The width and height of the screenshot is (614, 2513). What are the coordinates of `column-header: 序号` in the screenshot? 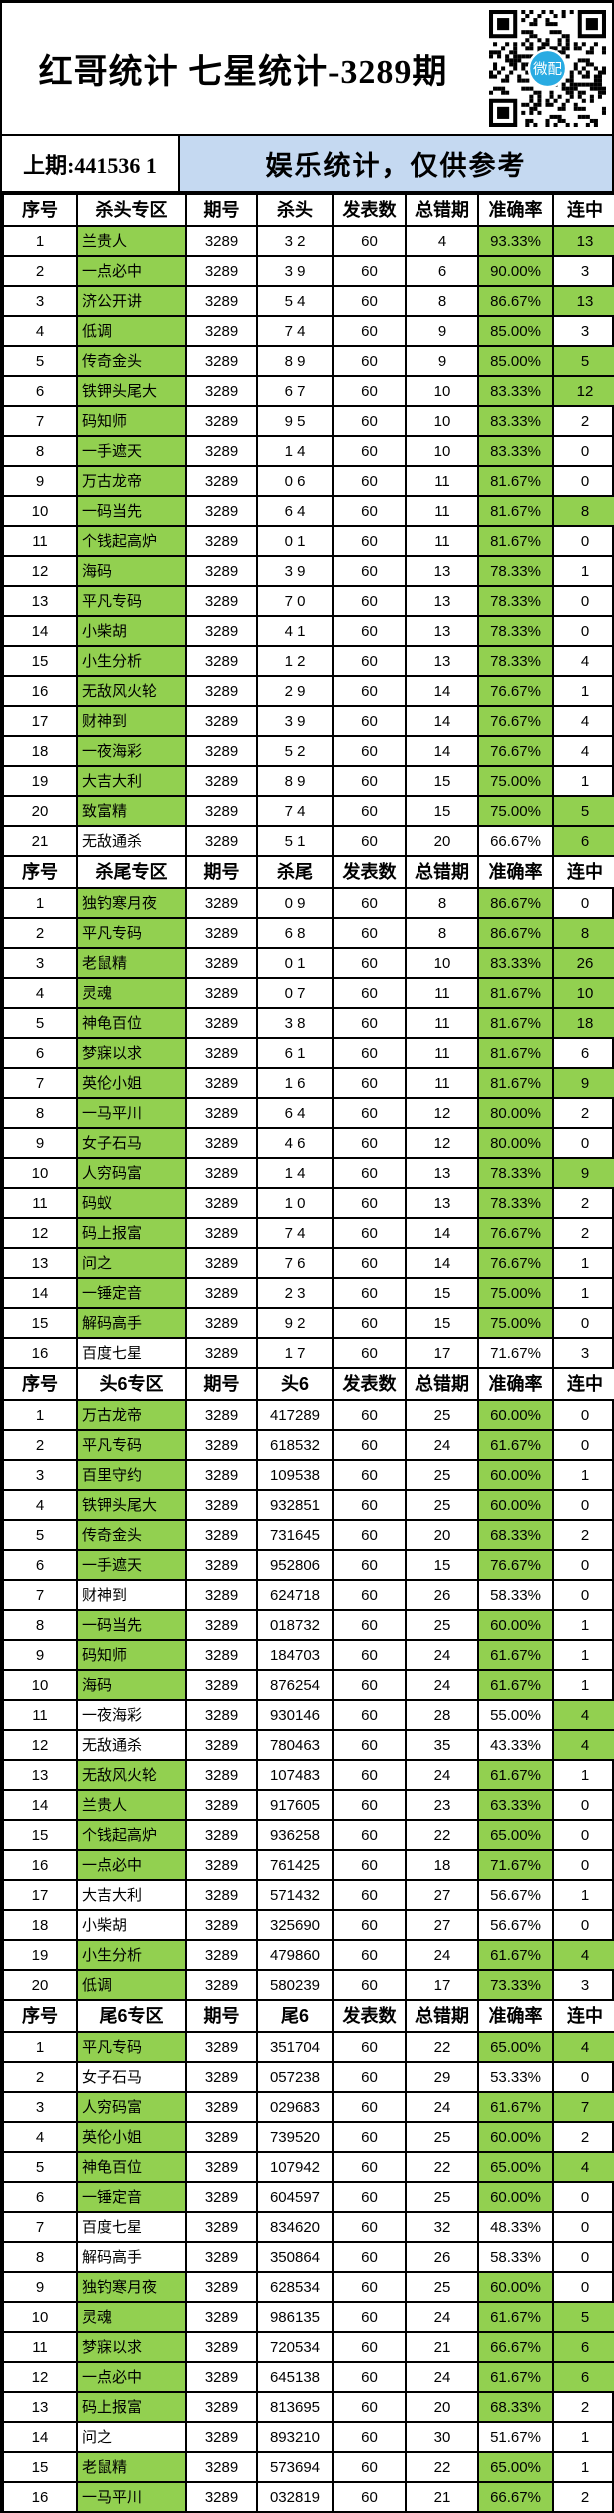 It's located at (40, 1384).